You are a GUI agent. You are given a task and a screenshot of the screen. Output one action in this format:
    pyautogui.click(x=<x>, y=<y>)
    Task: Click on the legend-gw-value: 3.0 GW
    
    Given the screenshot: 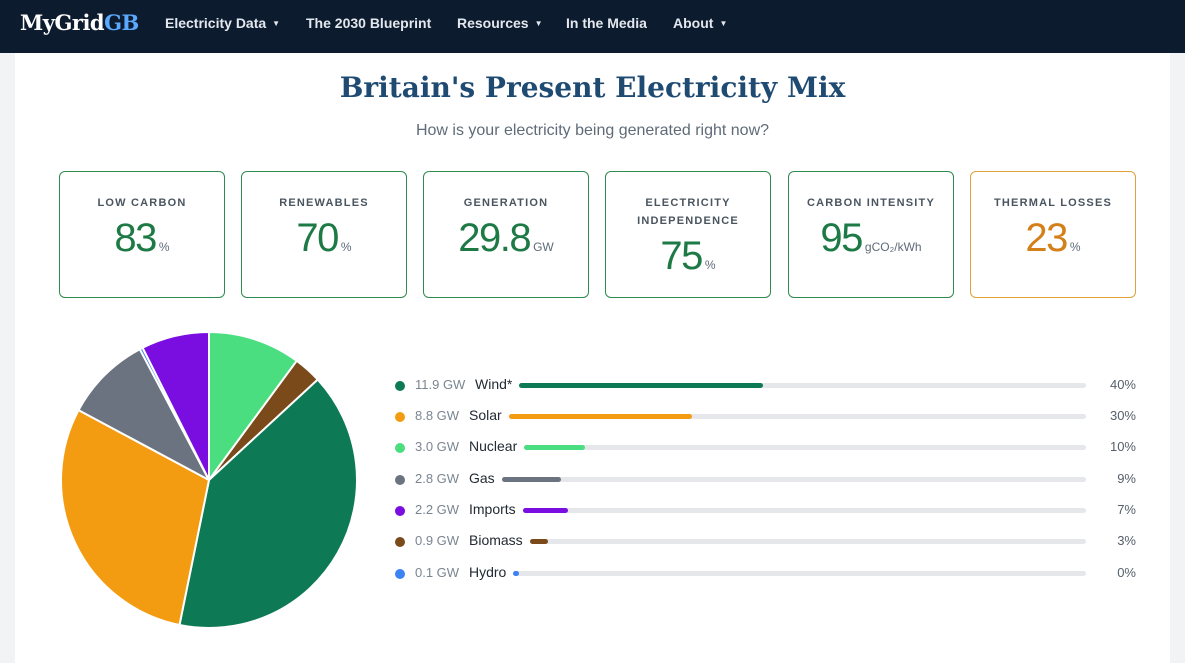 What is the action you would take?
    pyautogui.click(x=437, y=446)
    